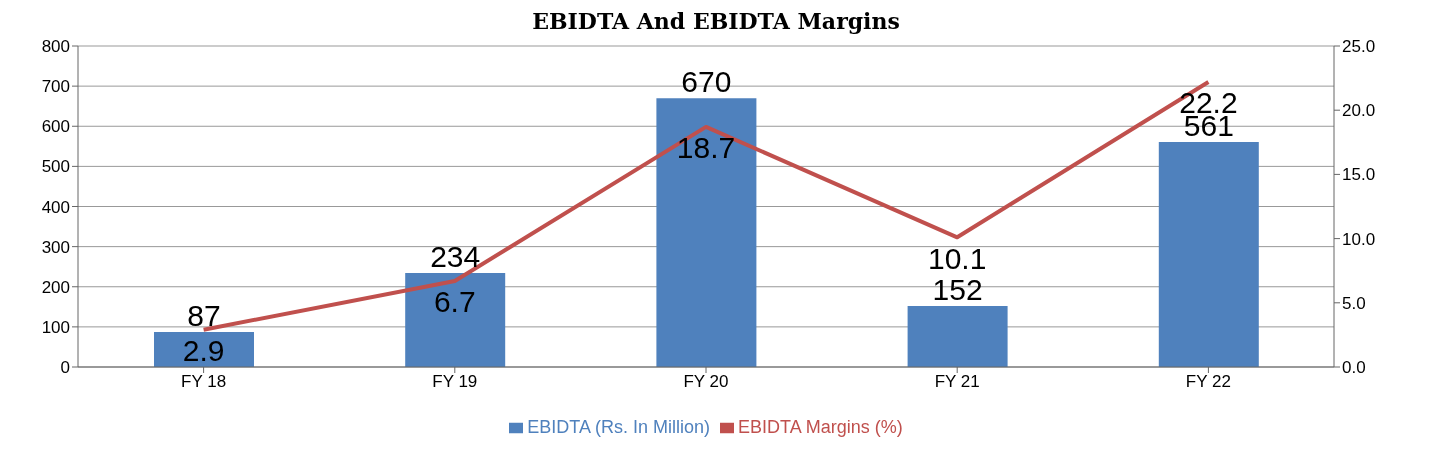  What do you see at coordinates (455, 257) in the screenshot?
I see `data-label: 234` at bounding box center [455, 257].